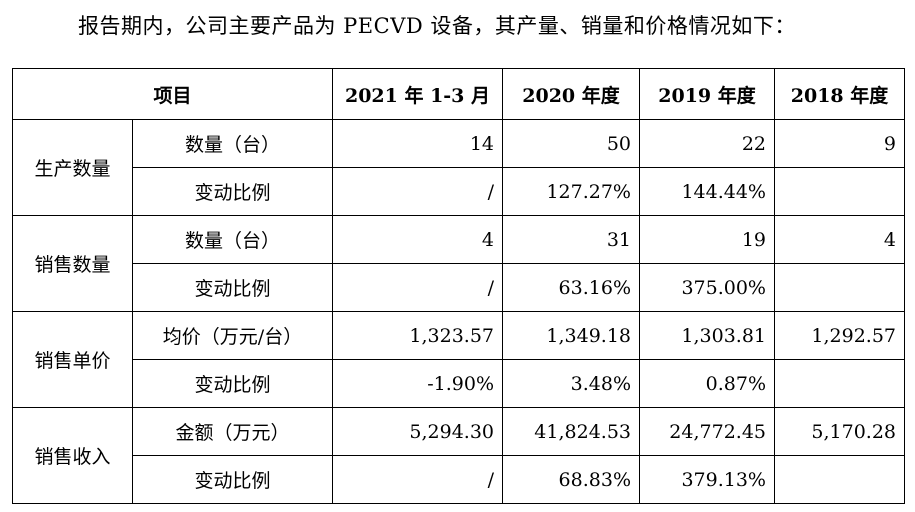  Describe the element at coordinates (417, 335) in the screenshot. I see `value-cell: 1,323.57` at that location.